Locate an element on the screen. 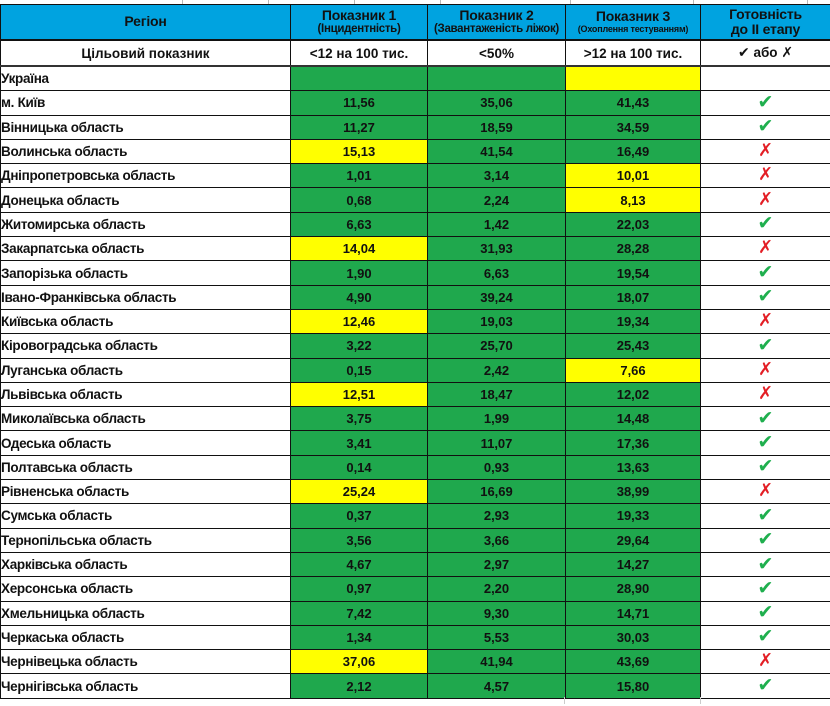  indicator2-cell: 11,07 is located at coordinates (496, 443).